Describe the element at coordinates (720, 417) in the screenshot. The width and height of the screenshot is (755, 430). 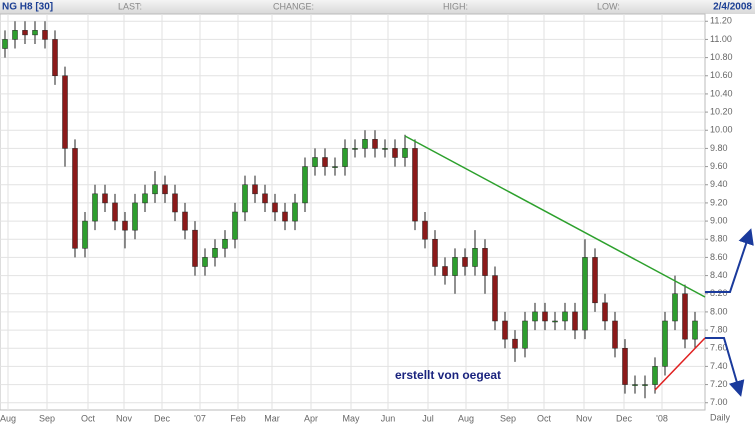
I see `interval-label: Daily` at that location.